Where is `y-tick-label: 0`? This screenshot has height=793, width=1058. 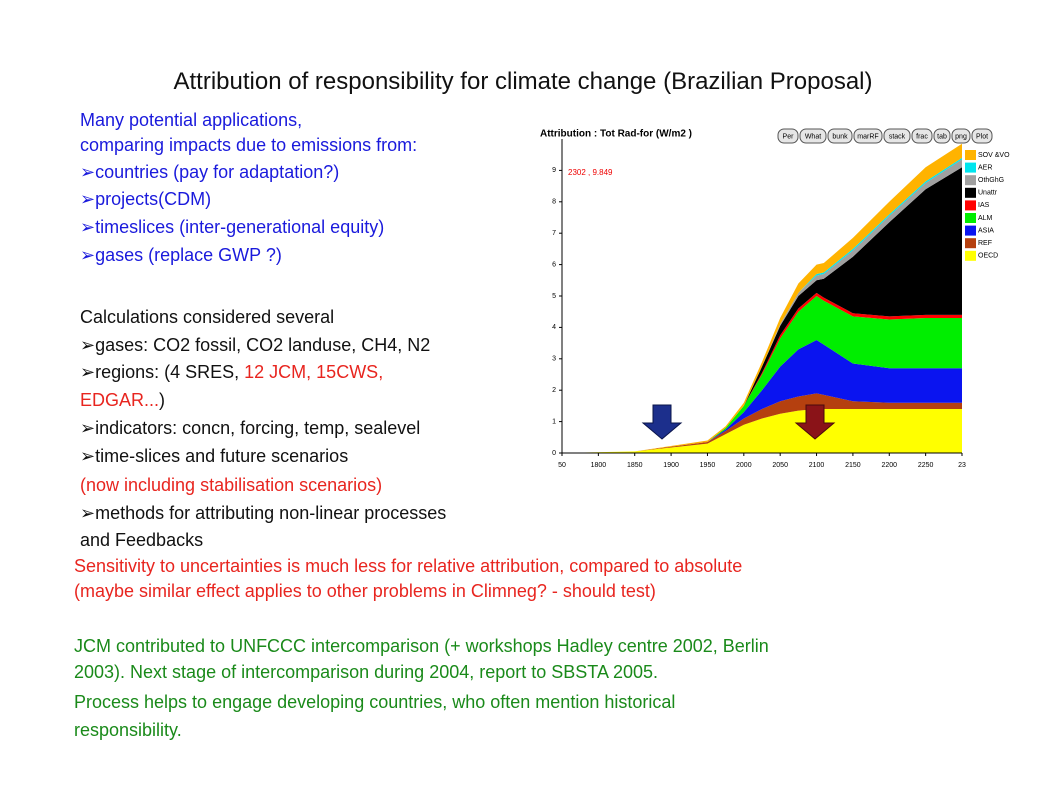 y-tick-label: 0 is located at coordinates (554, 453).